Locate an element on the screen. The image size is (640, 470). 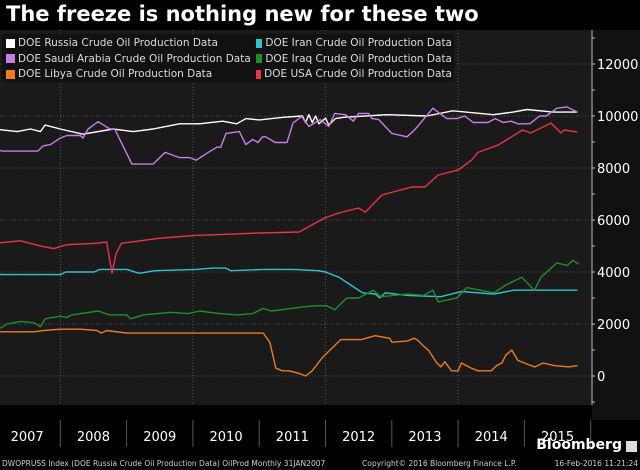
series-line-russia is located at coordinates (289, 121).